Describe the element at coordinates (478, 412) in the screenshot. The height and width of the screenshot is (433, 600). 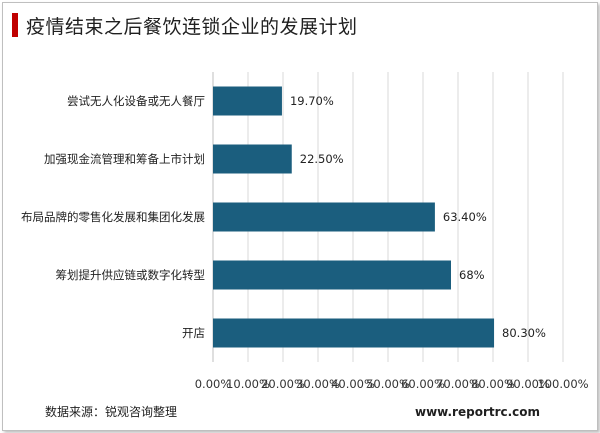
I see `website-url: www.reportrc.com` at that location.